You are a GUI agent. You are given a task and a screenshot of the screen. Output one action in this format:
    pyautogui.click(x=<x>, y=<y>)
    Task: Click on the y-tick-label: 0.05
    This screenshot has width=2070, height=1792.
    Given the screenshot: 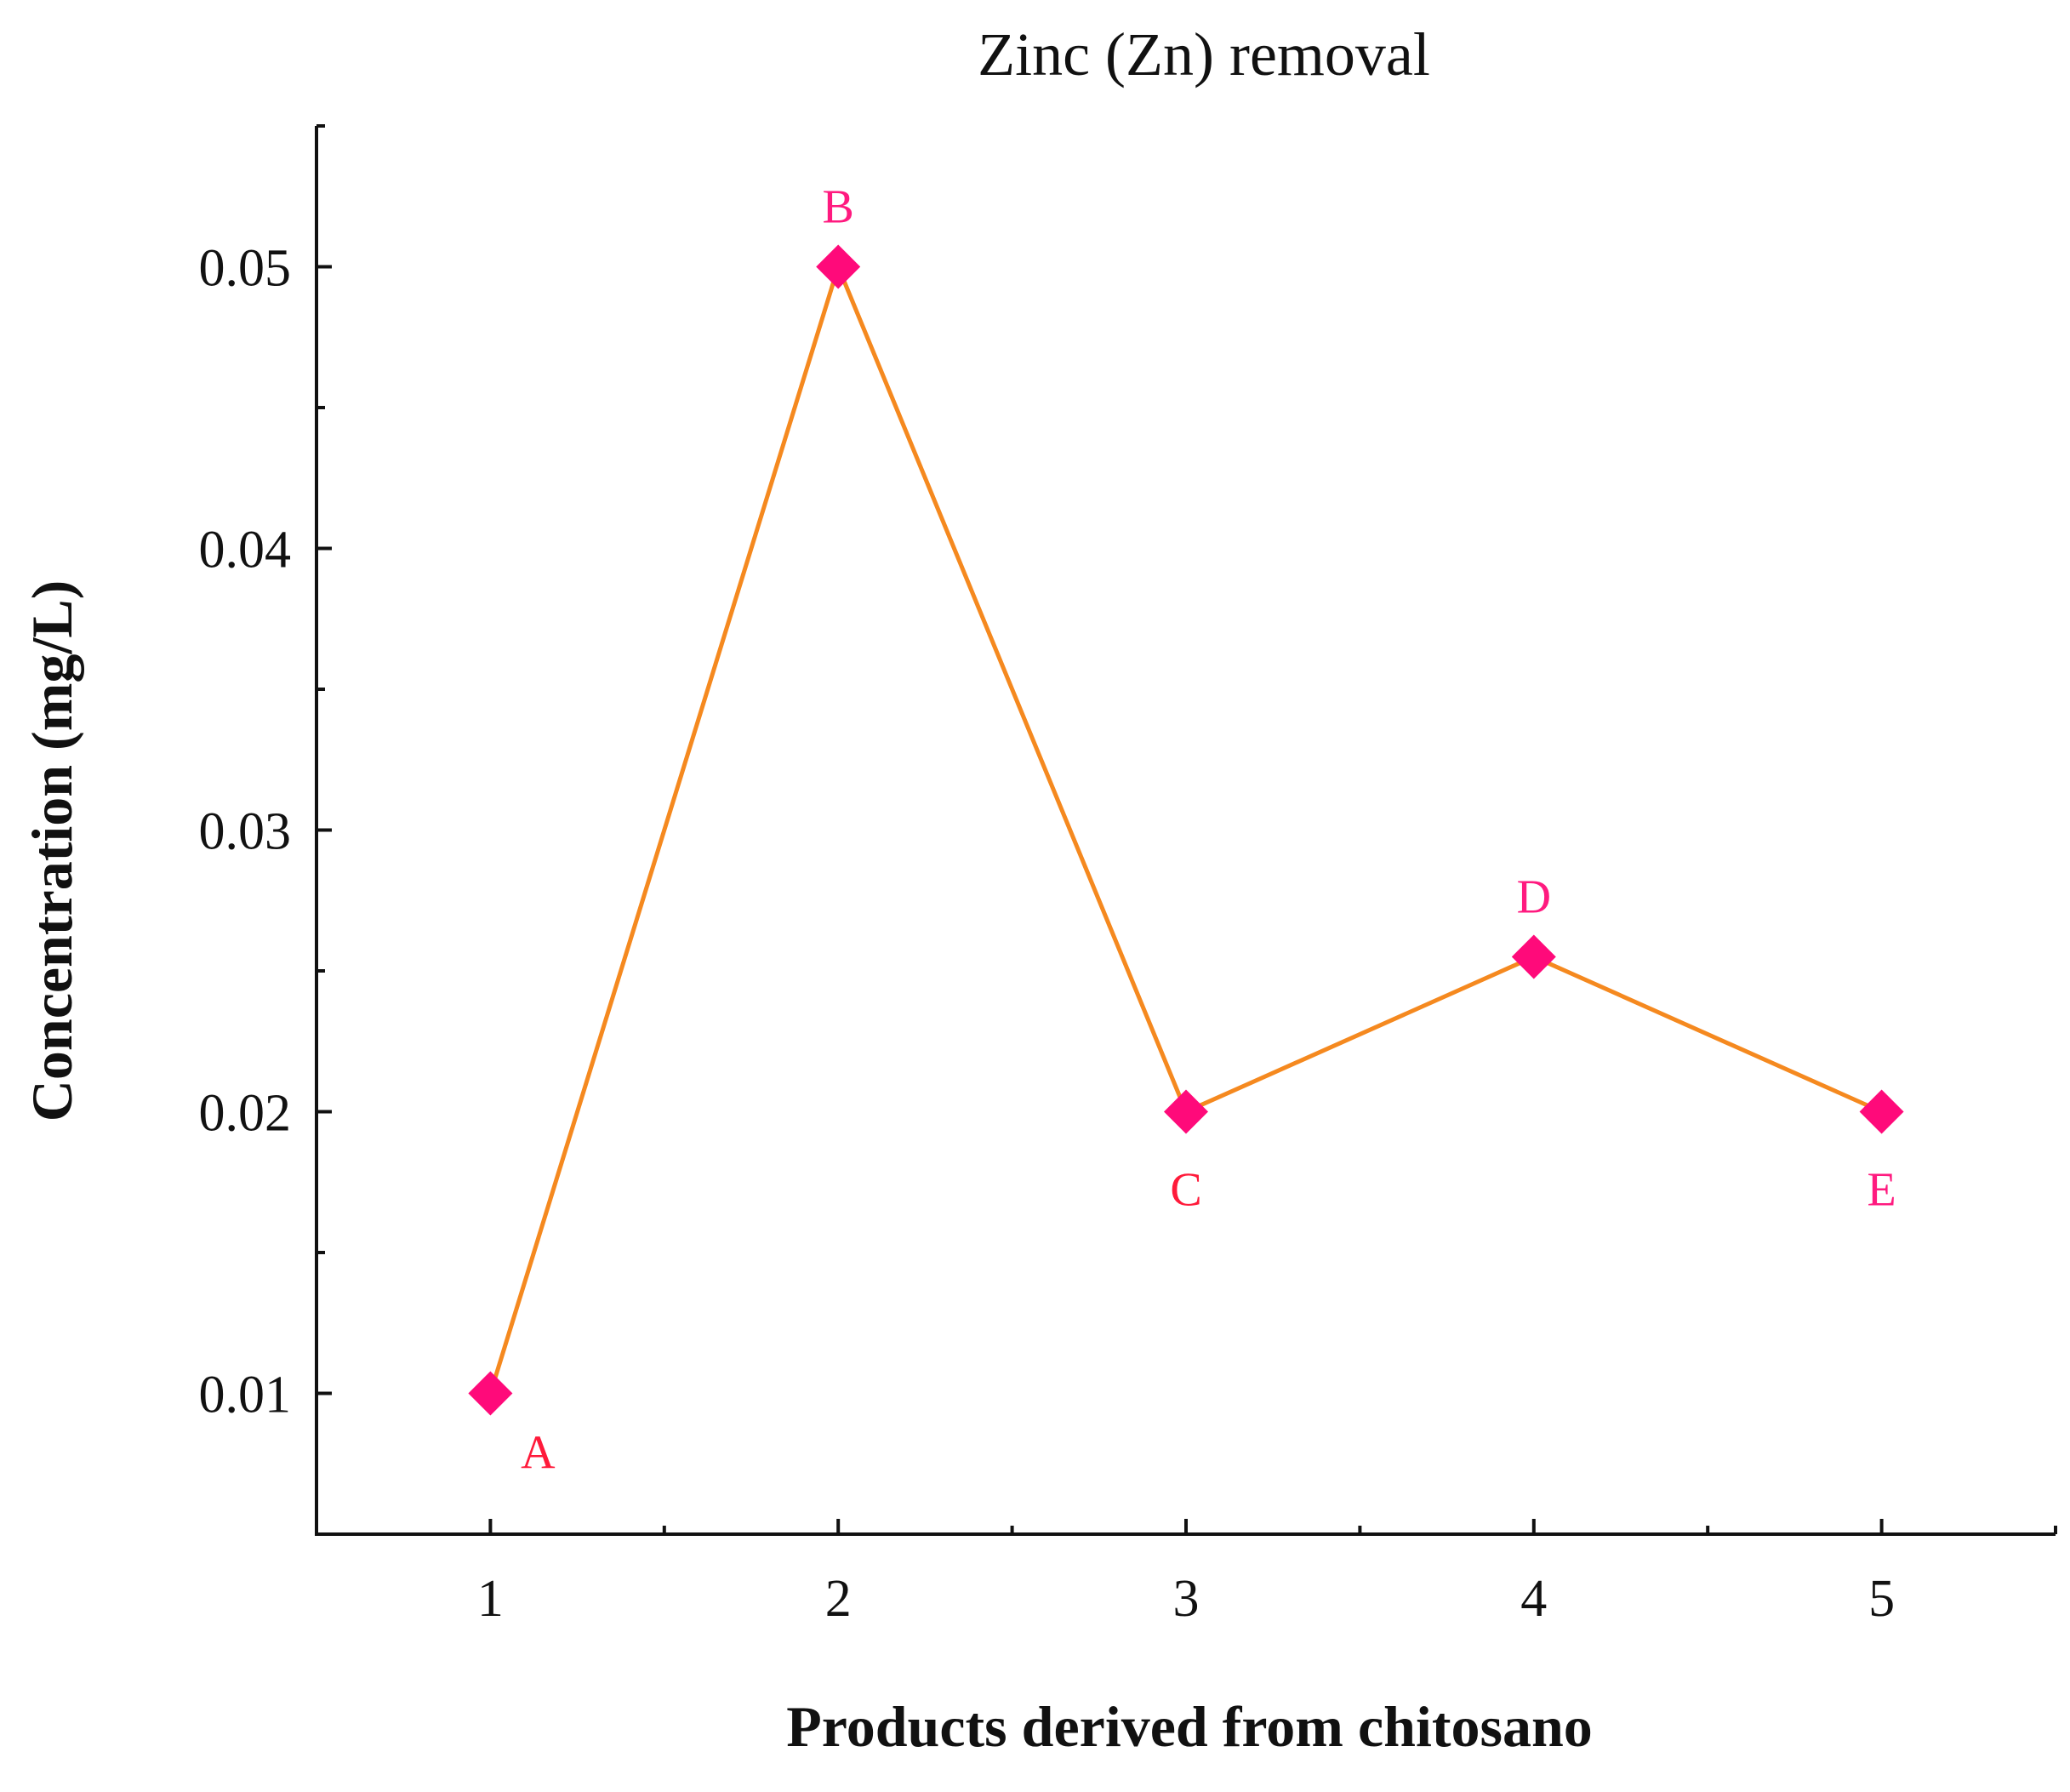 What is the action you would take?
    pyautogui.click(x=245, y=269)
    